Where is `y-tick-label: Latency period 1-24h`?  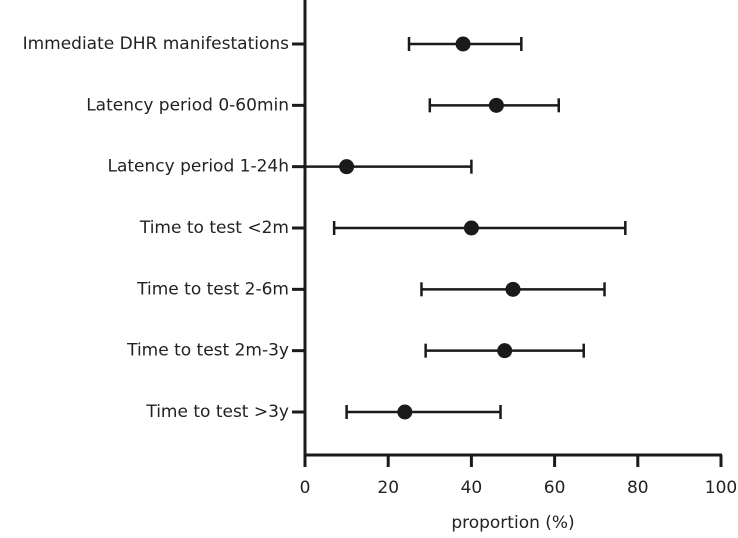
y-tick-label: Latency period 1-24h is located at coordinates (198, 167).